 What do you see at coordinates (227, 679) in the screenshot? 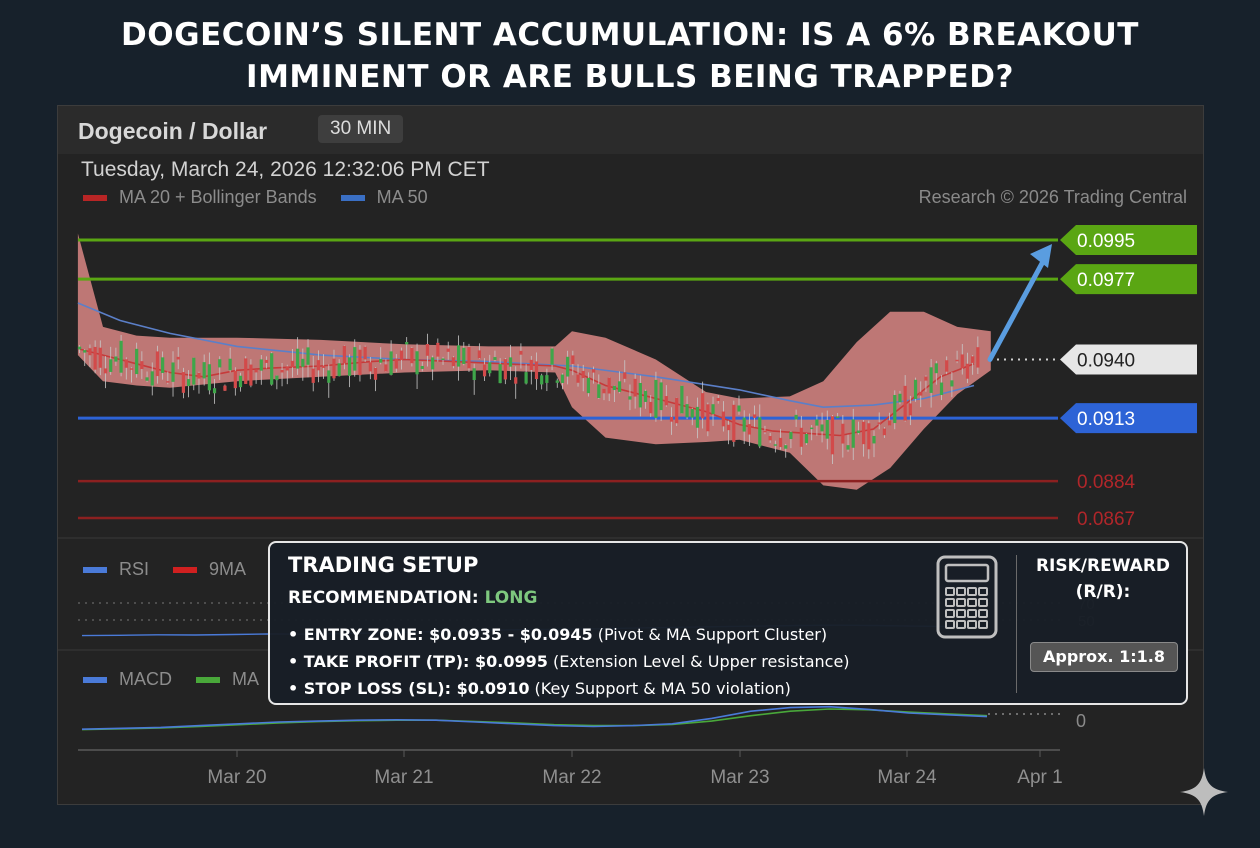
I see `legend-item-macd-ma: MA` at bounding box center [227, 679].